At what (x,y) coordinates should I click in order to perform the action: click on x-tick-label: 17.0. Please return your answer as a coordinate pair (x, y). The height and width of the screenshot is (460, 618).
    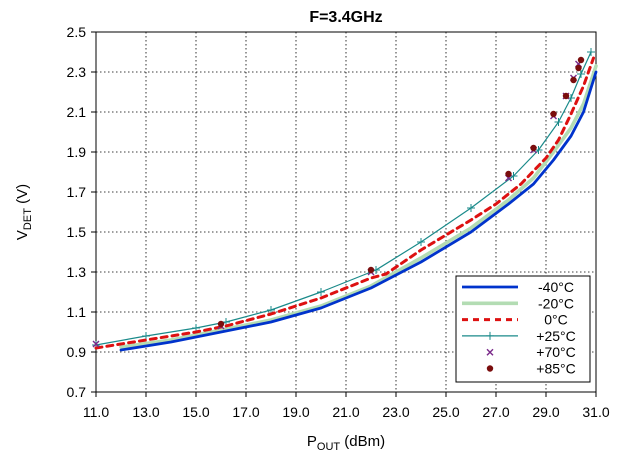
    Looking at the image, I should click on (245, 412).